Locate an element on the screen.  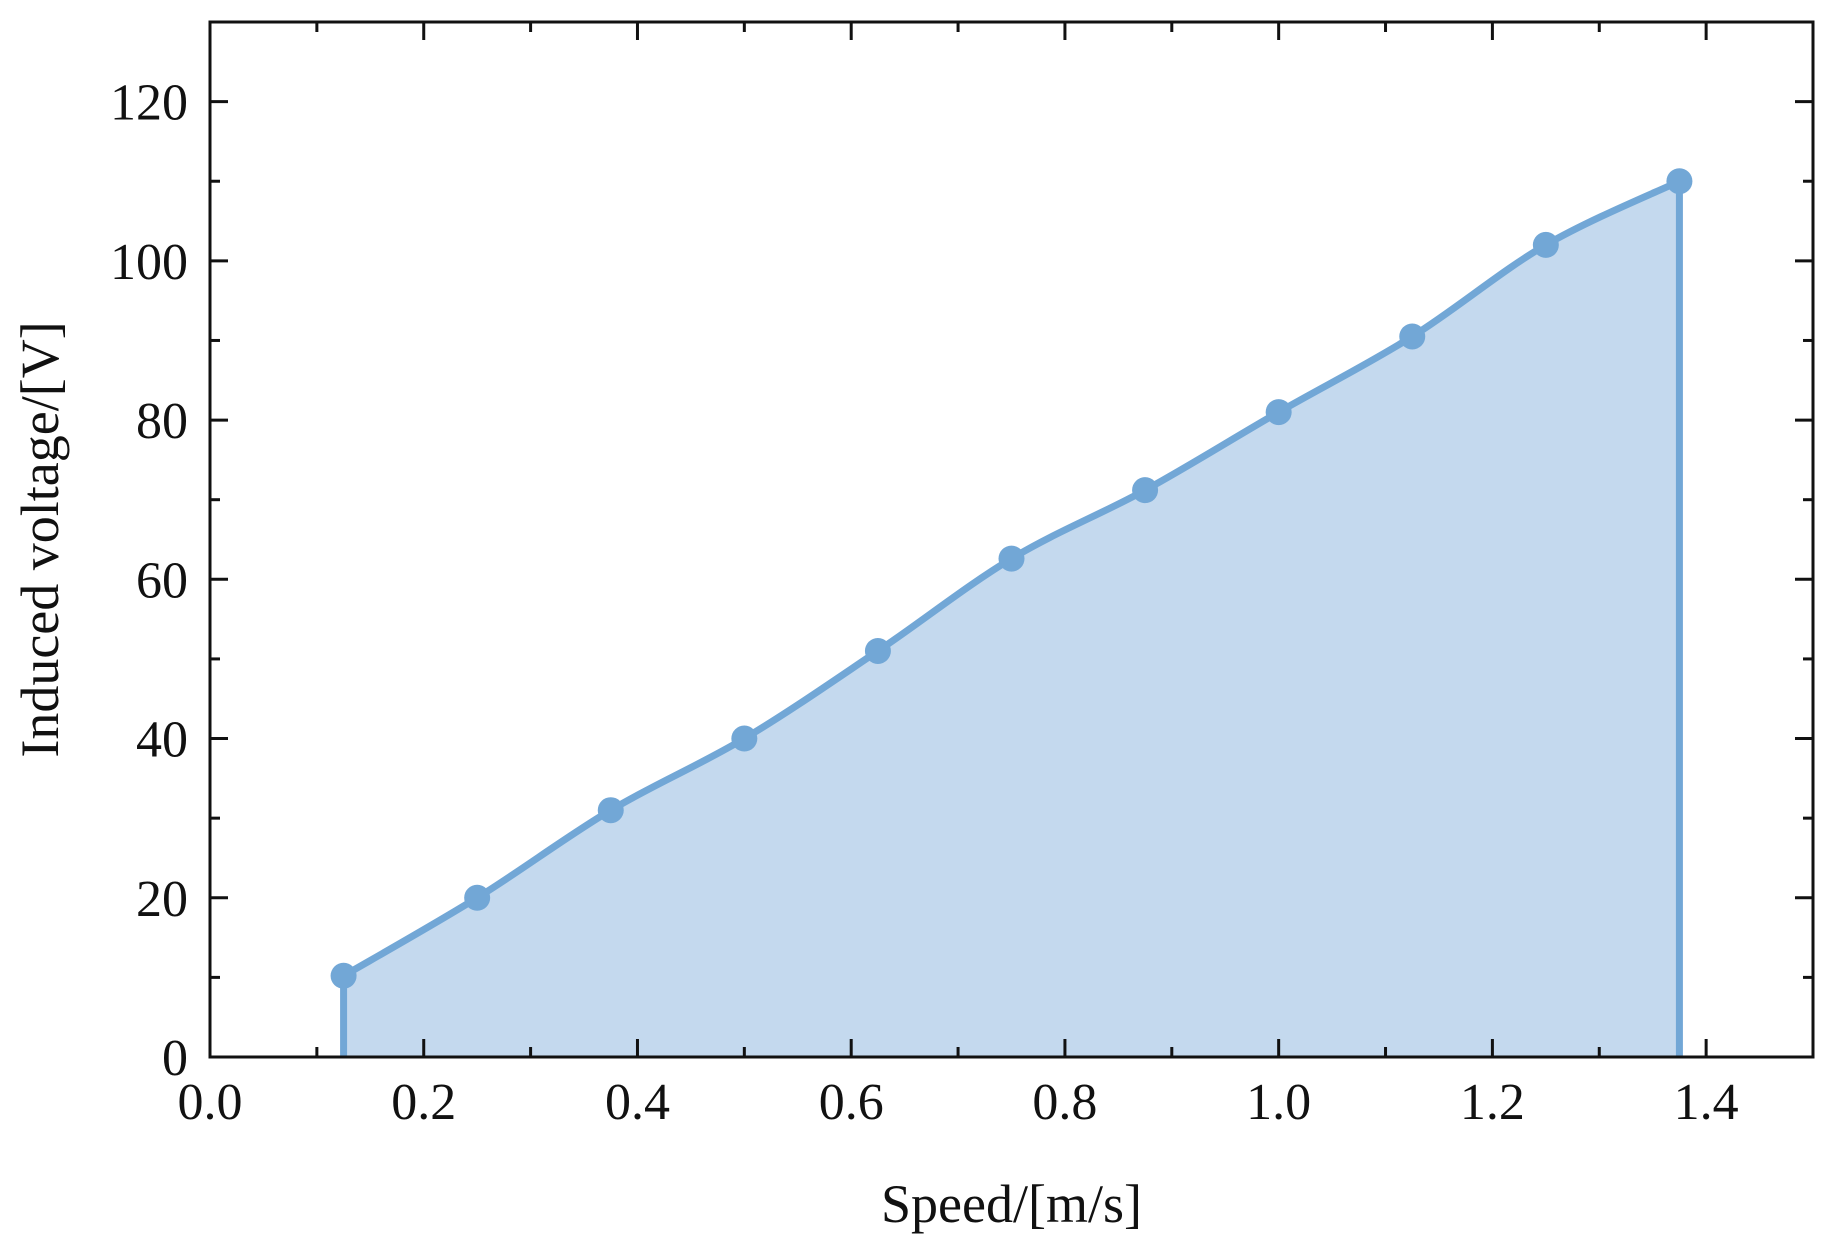
x-tick-label: 0.4 is located at coordinates (637, 1102).